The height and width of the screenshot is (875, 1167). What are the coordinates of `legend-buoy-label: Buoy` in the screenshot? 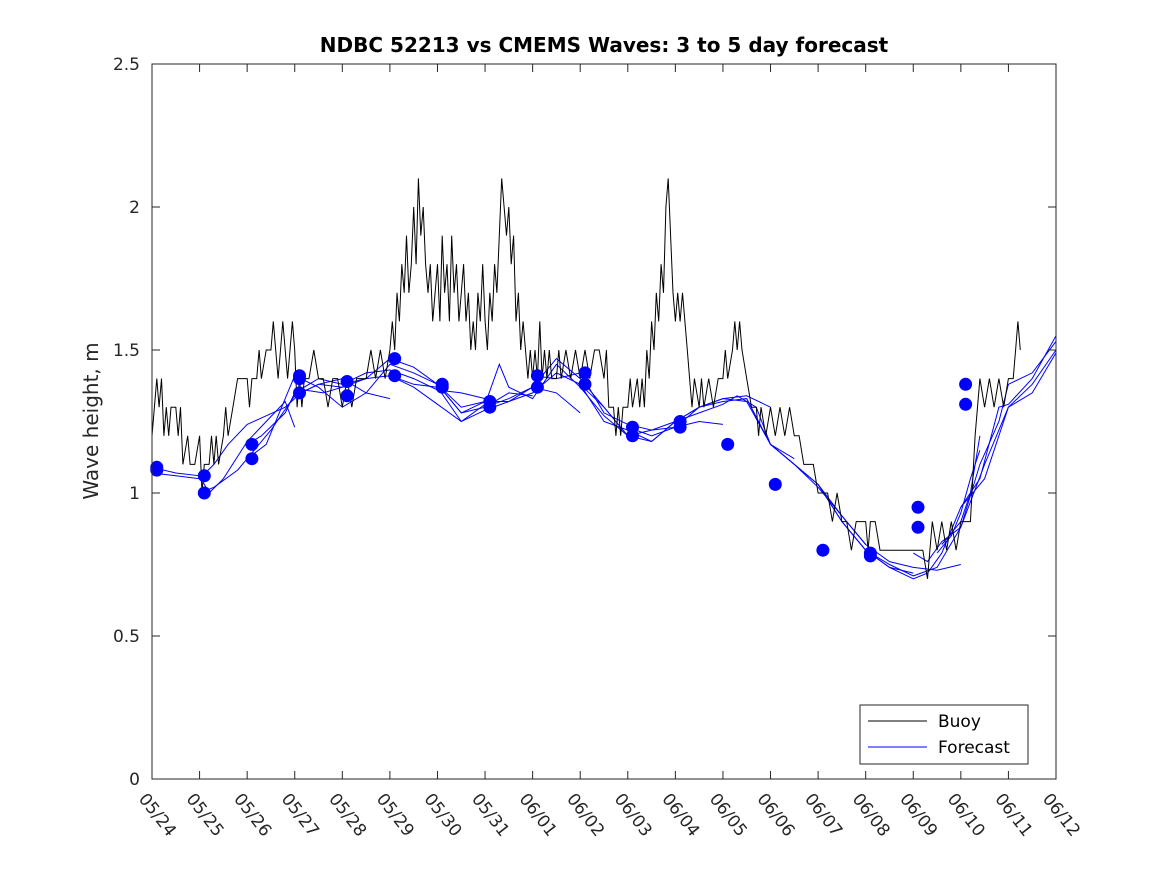 It's located at (959, 722).